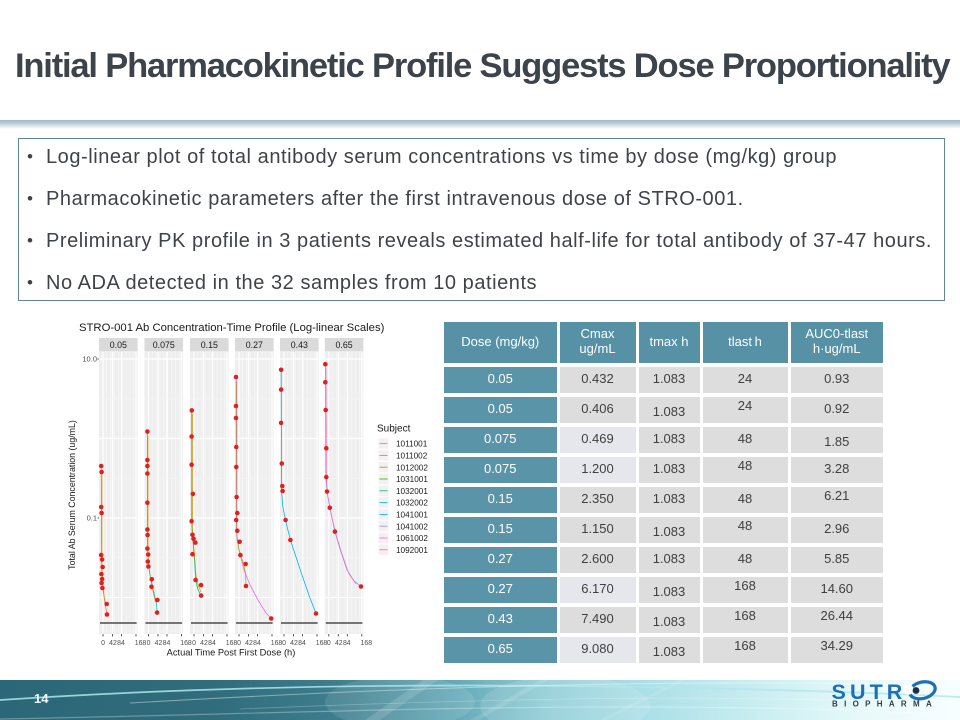 The image size is (960, 720). Describe the element at coordinates (412, 479) in the screenshot. I see `svg-text: 1031001` at that location.